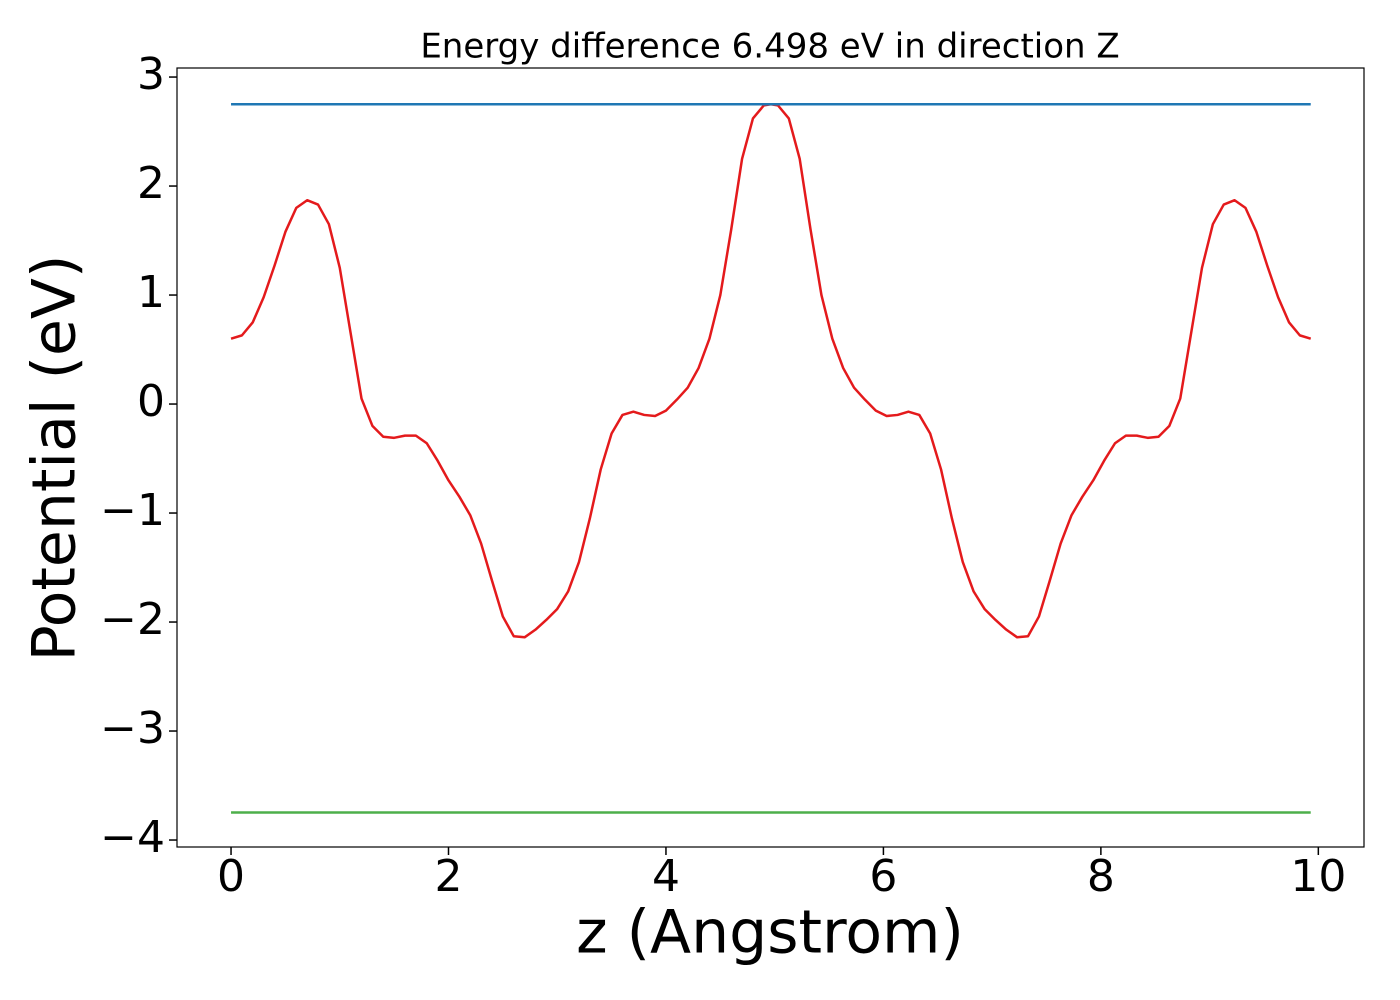 This screenshot has height=1000, width=1400. What do you see at coordinates (883, 876) in the screenshot?
I see `x-tick-label: 6` at bounding box center [883, 876].